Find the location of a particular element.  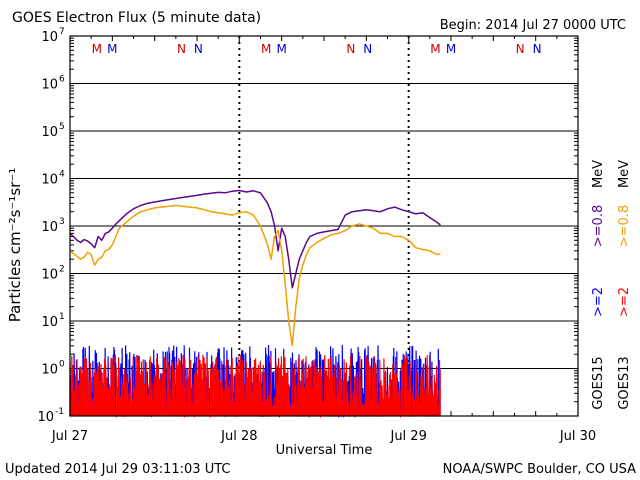

y-tick-exponent: 0 is located at coordinates (62, 365).